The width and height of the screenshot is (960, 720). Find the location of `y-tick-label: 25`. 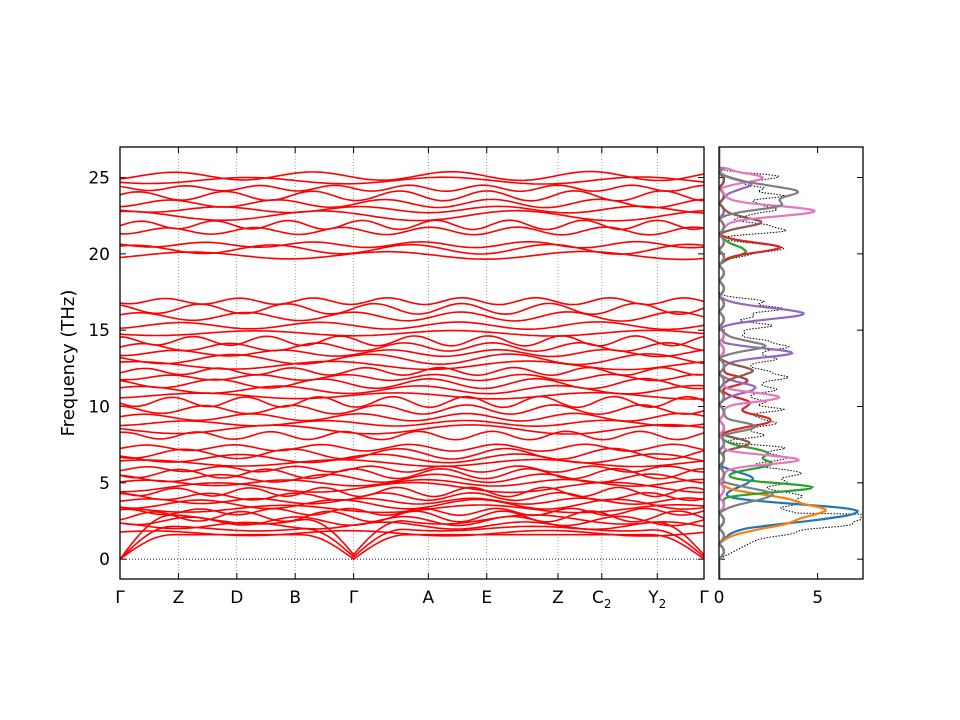

y-tick-label: 25 is located at coordinates (99, 179).